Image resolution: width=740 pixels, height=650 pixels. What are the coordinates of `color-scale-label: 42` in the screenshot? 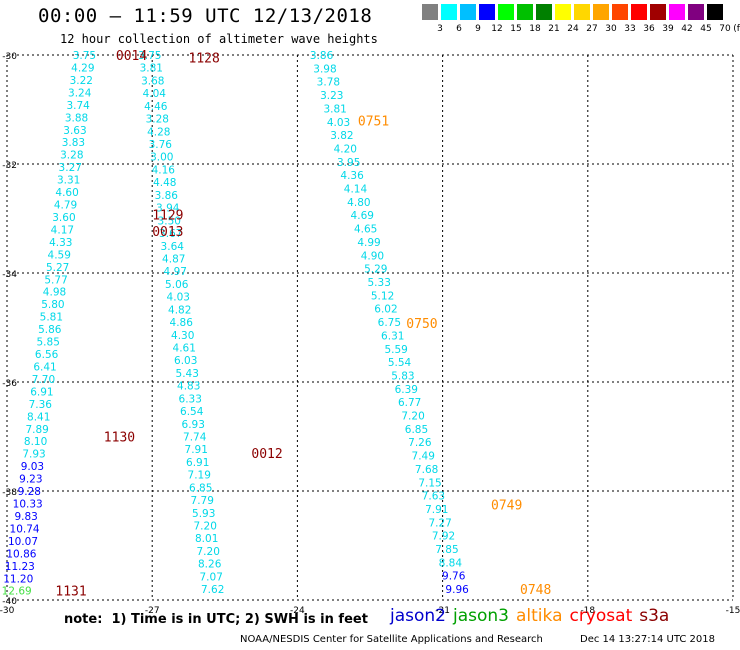 It's located at (687, 29).